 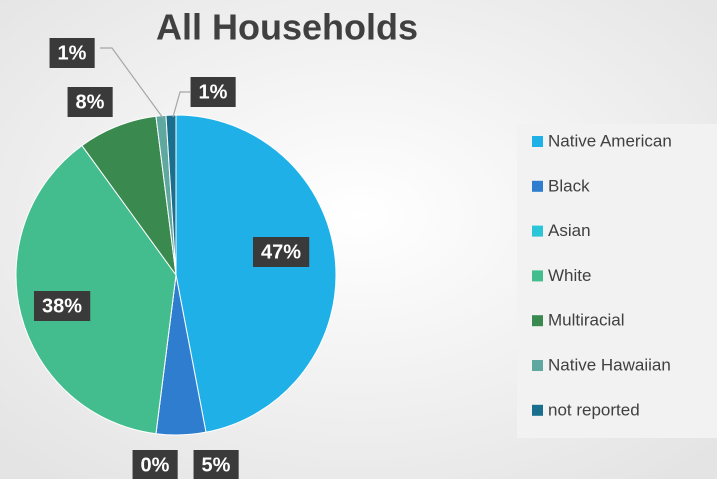 What do you see at coordinates (594, 409) in the screenshot?
I see `legend-label: not reported` at bounding box center [594, 409].